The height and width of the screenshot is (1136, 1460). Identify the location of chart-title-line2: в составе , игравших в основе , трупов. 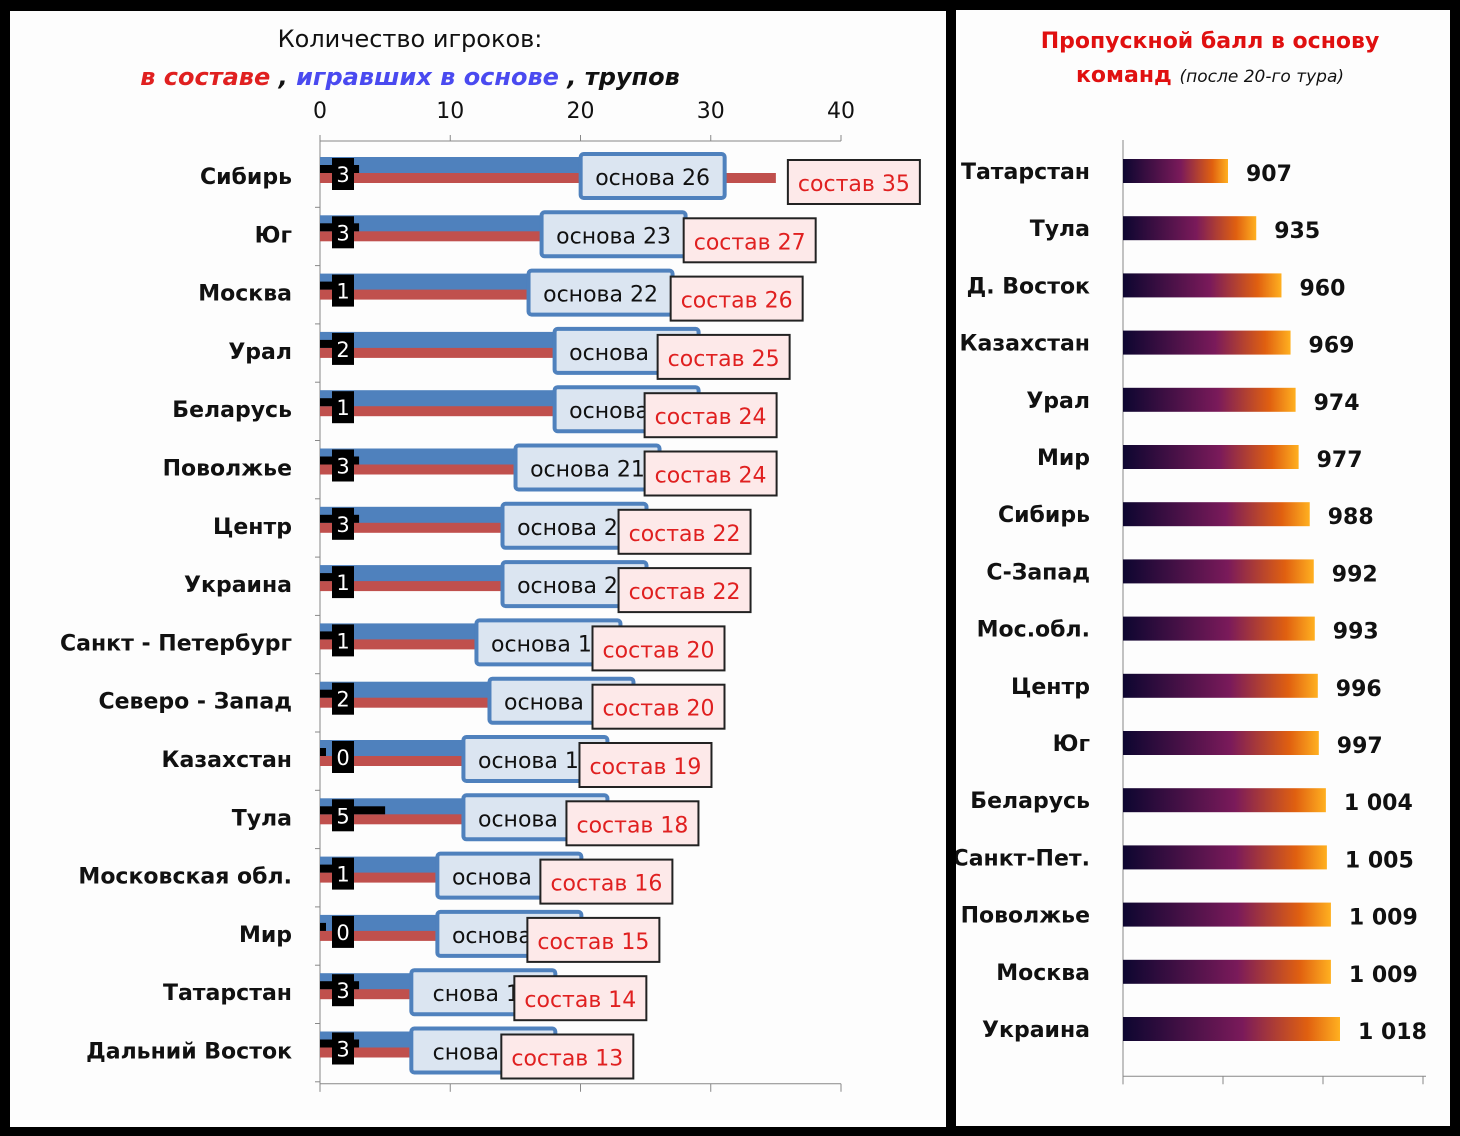
(410, 77).